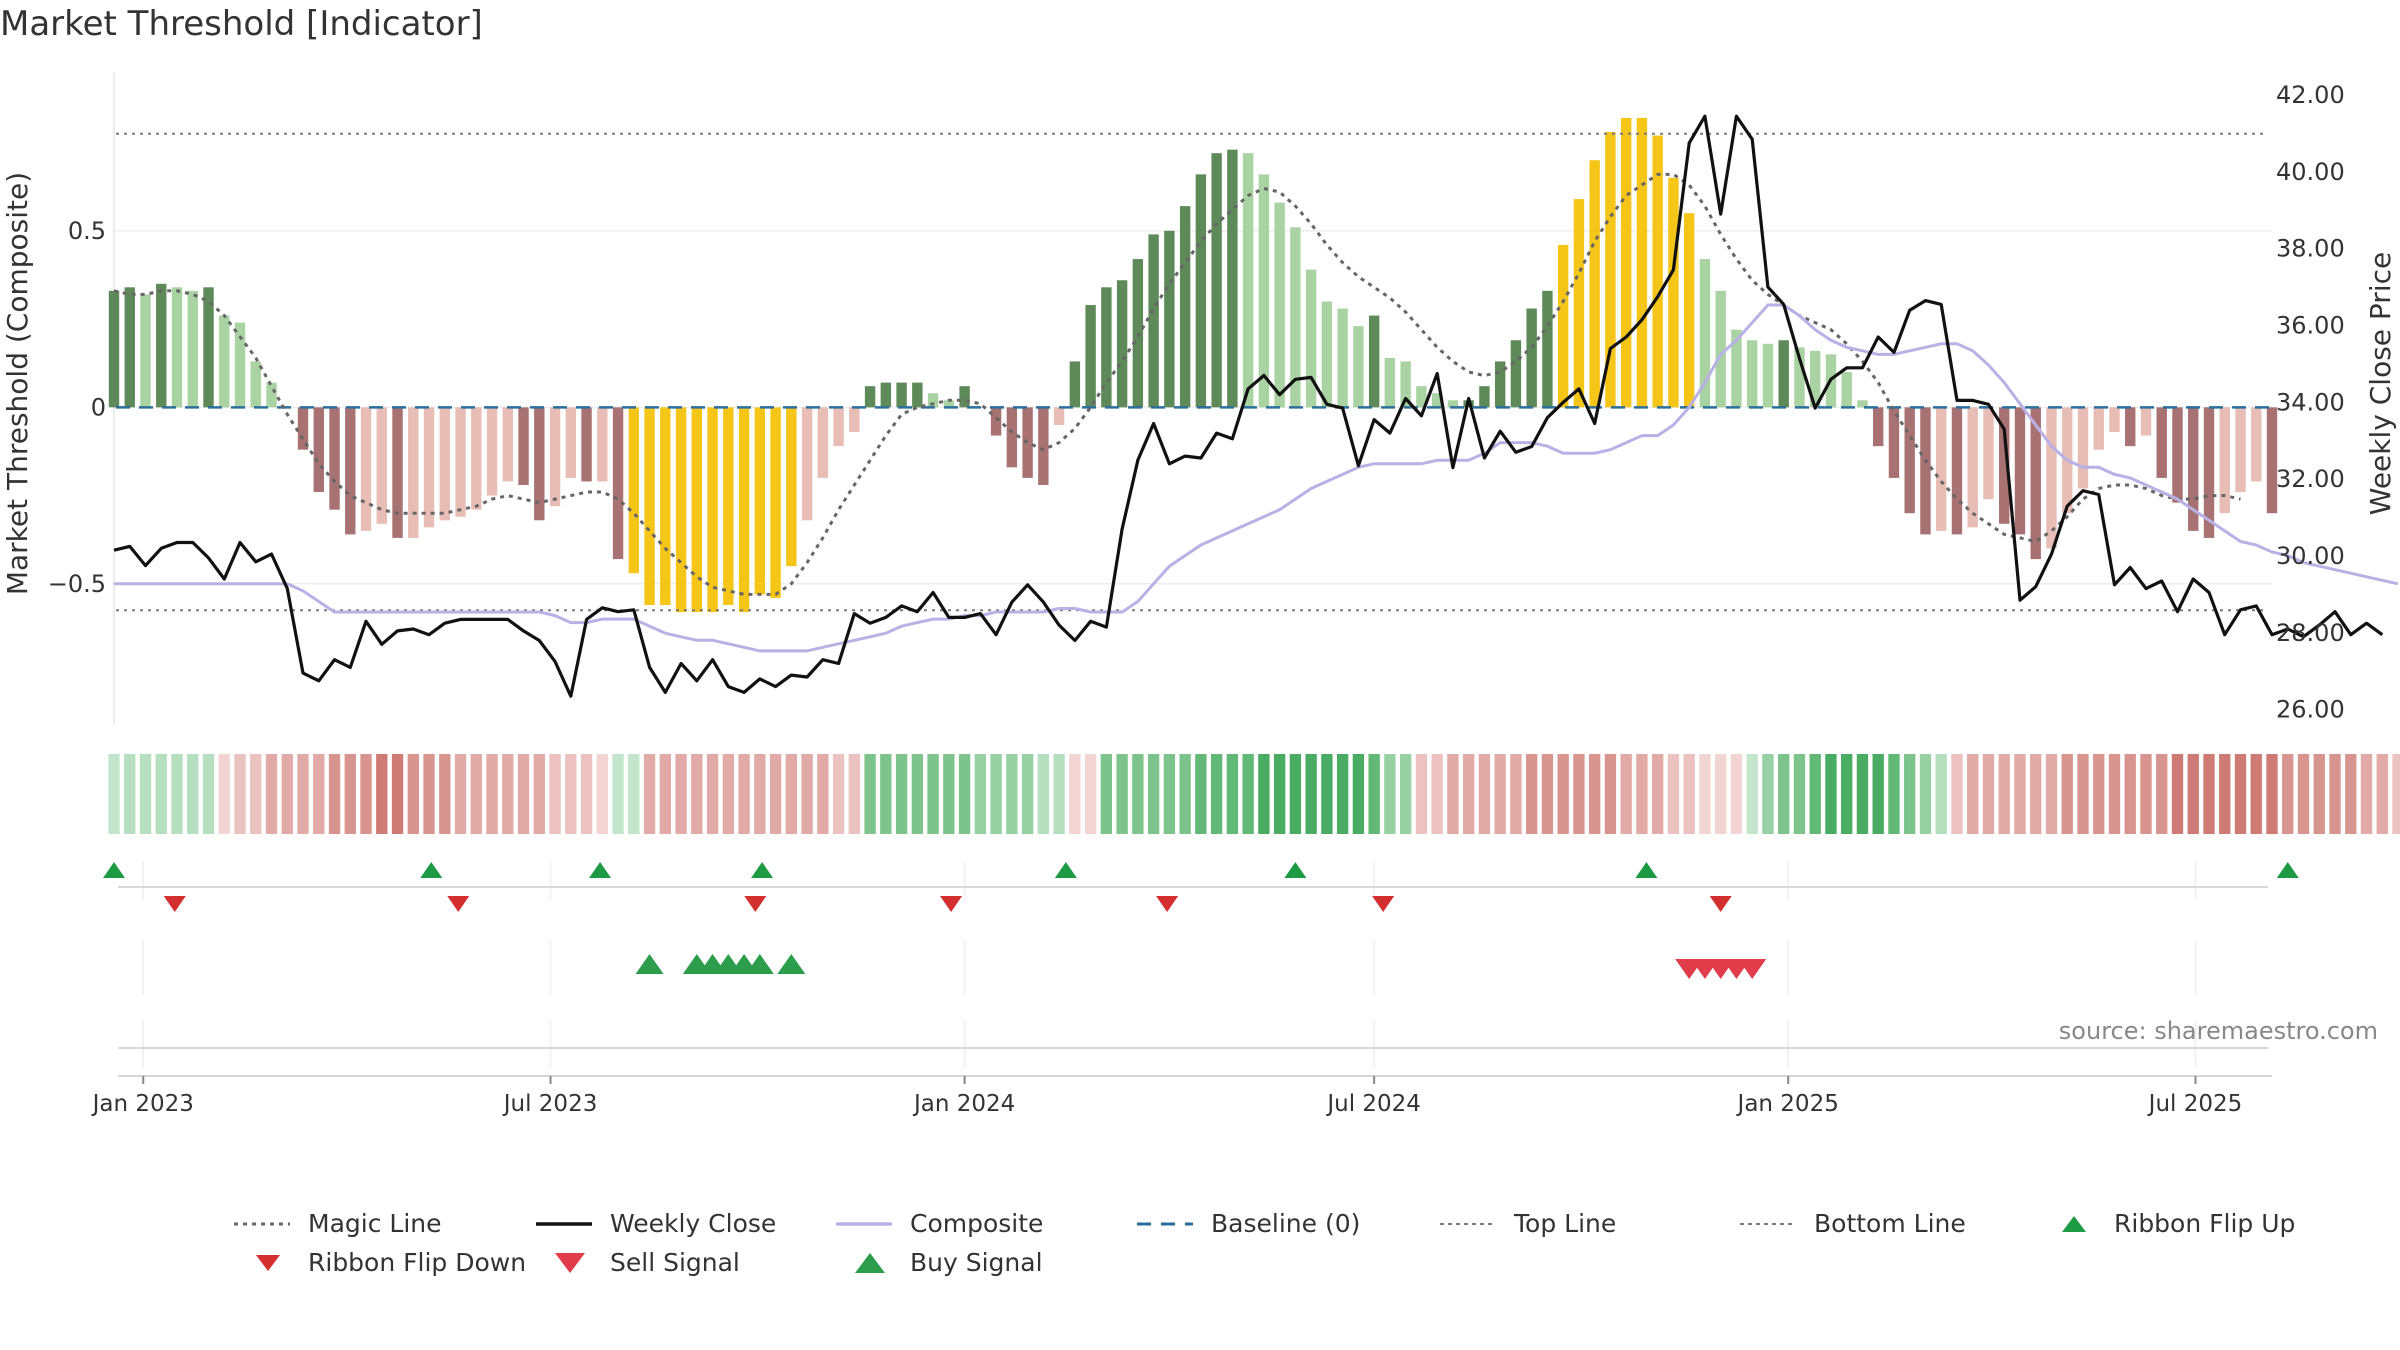 Image resolution: width=2400 pixels, height=1350 pixels. What do you see at coordinates (2310, 556) in the screenshot?
I see `right-tick-label: 30.00` at bounding box center [2310, 556].